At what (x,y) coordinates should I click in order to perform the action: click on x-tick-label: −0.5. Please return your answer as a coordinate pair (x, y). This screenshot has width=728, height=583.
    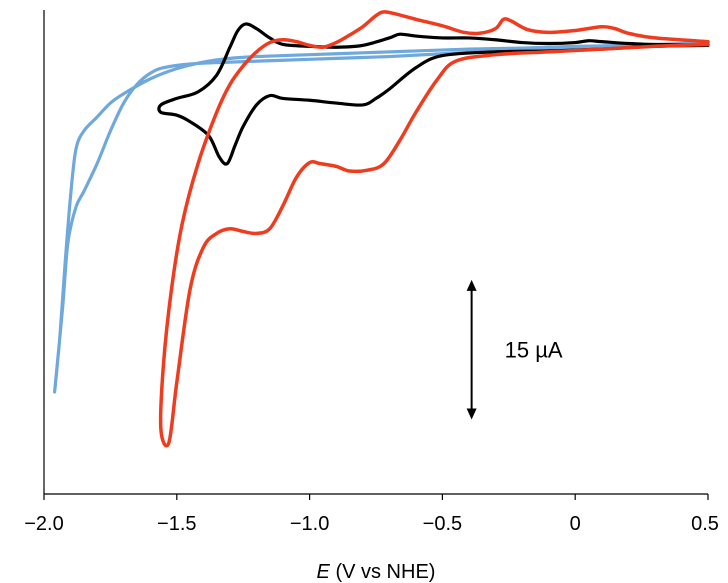
    Looking at the image, I should click on (442, 524).